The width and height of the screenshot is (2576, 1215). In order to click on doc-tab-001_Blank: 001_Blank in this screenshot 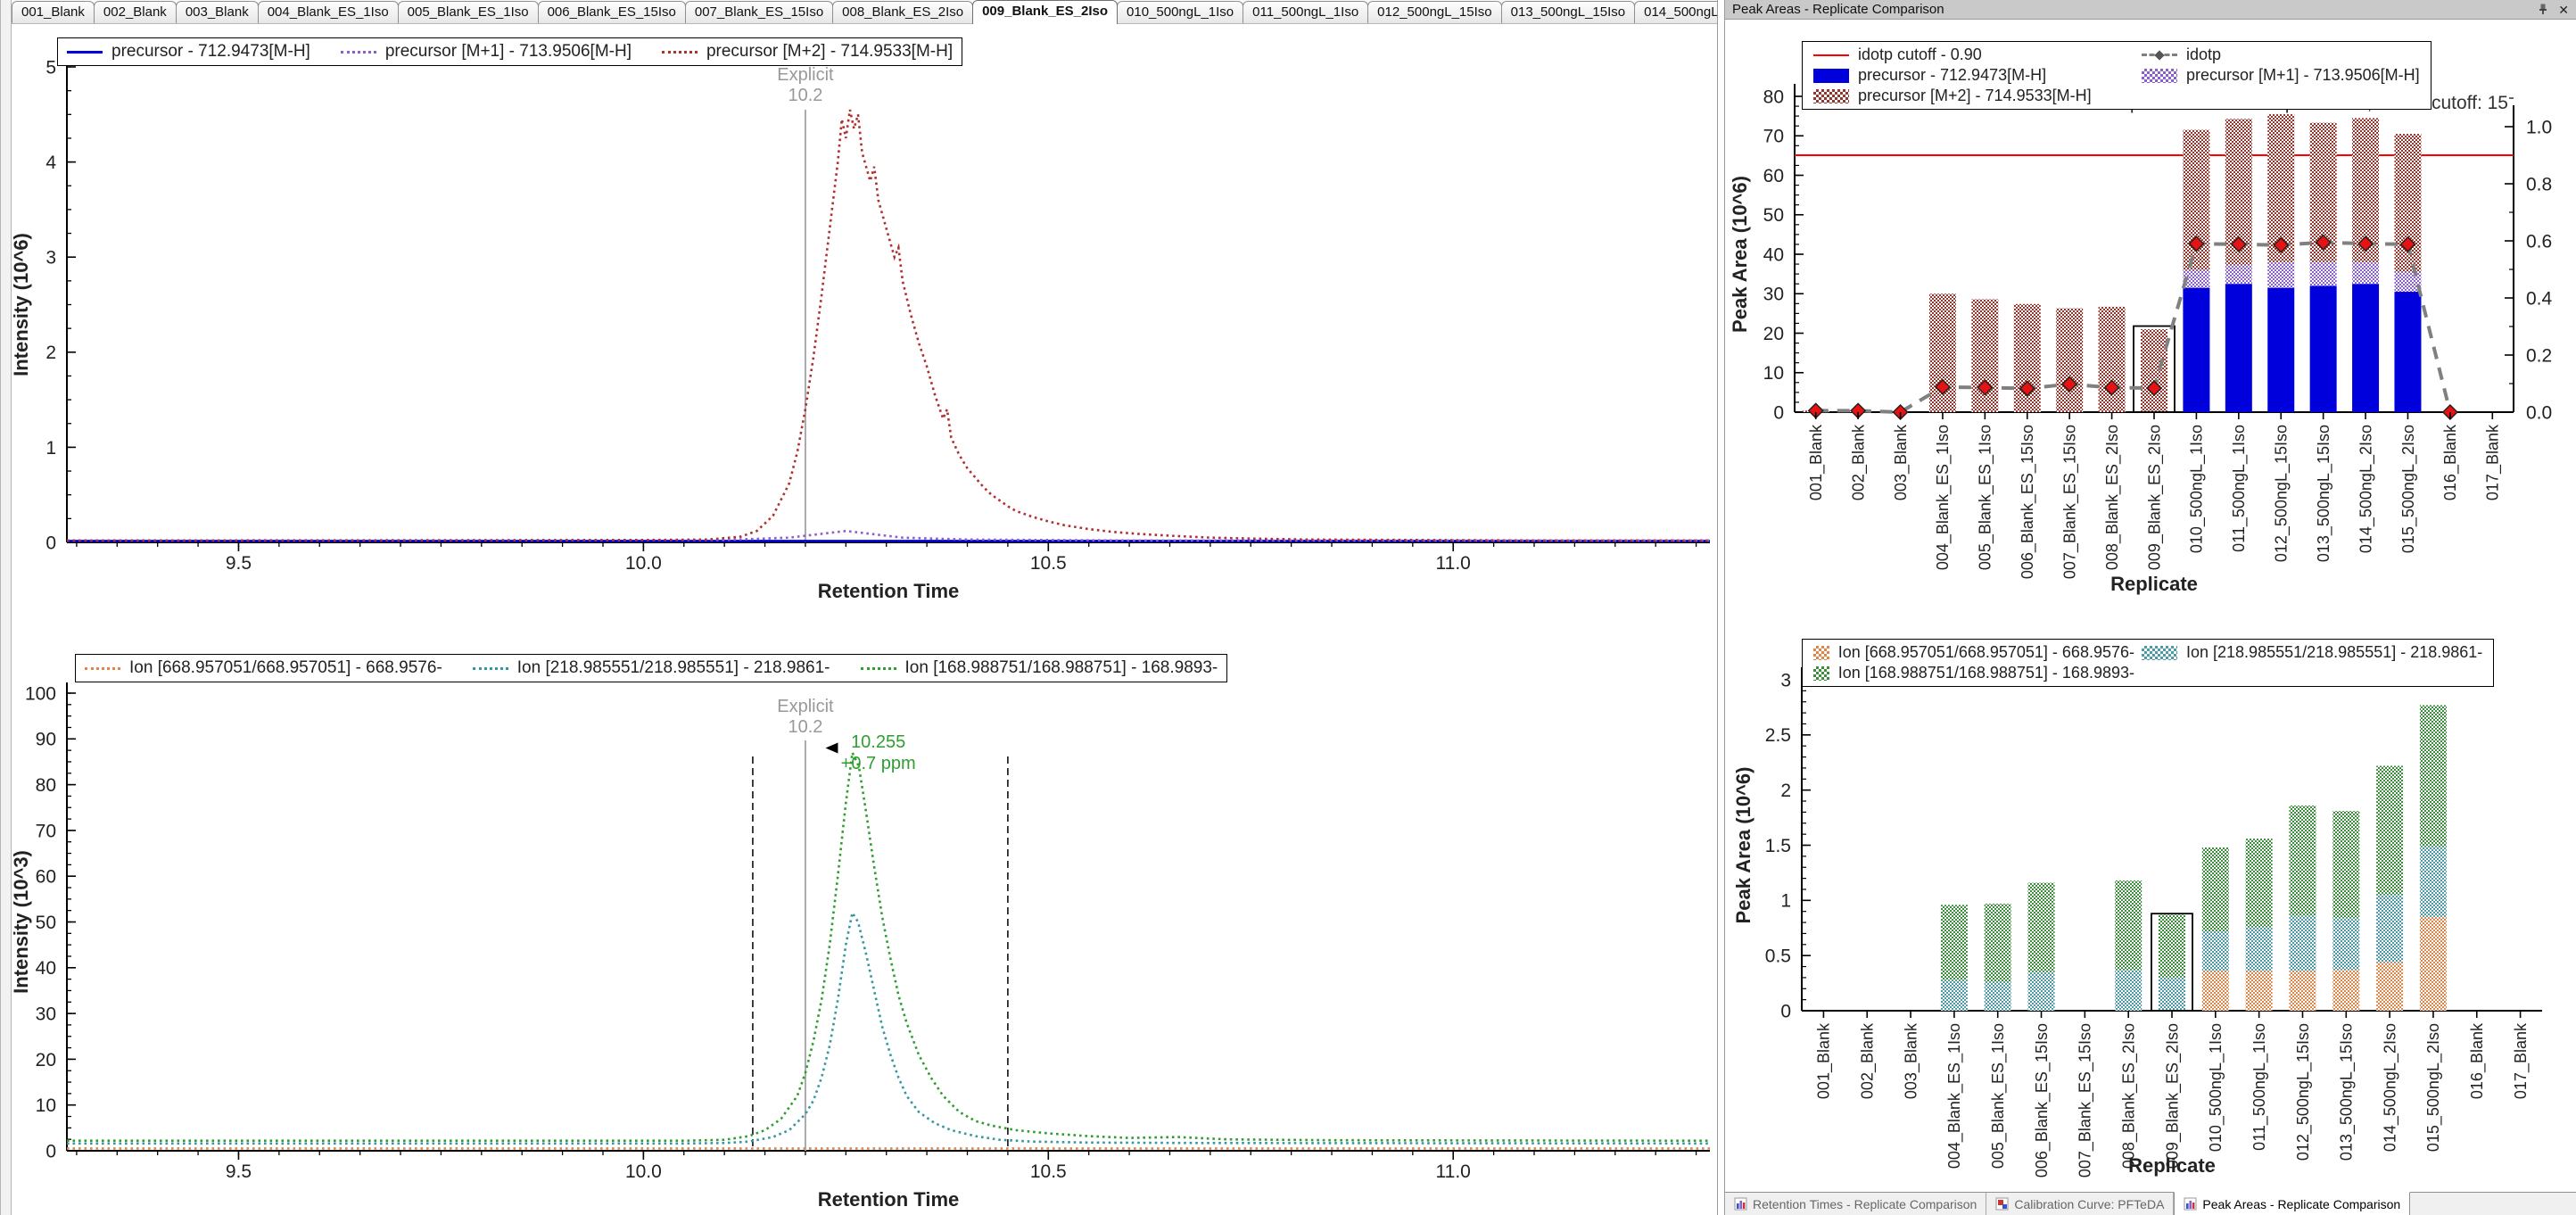, I will do `click(54, 12)`.